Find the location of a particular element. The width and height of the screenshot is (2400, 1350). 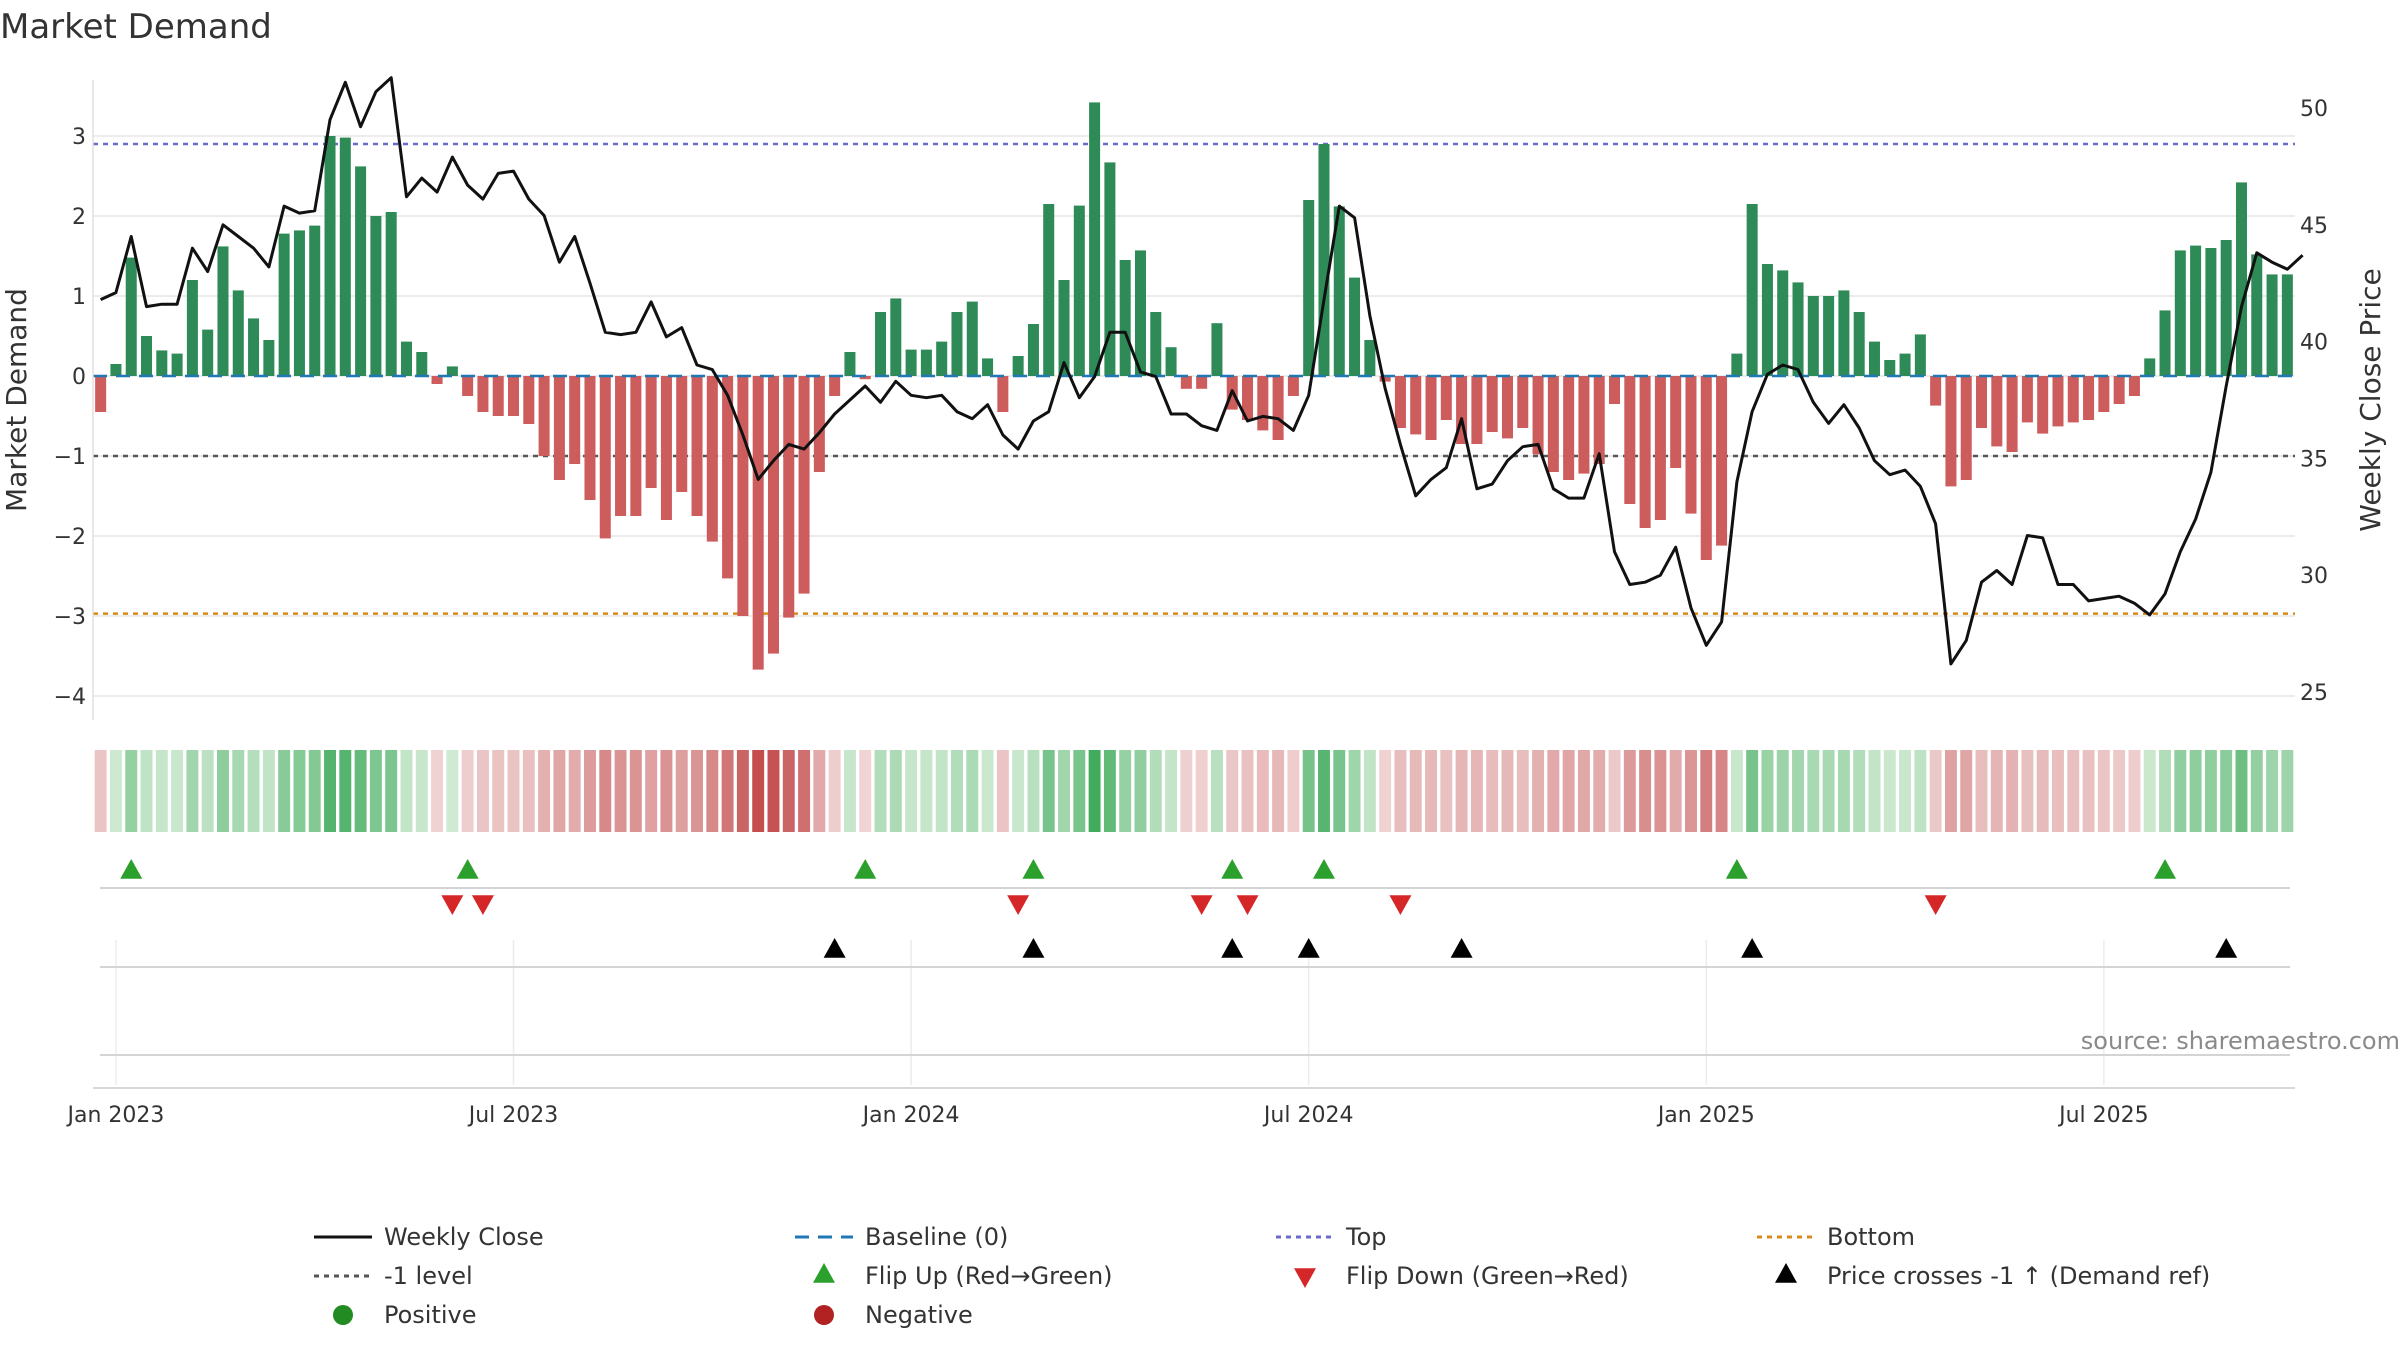

x-tick-label: Jan 2023 is located at coordinates (114, 1115).